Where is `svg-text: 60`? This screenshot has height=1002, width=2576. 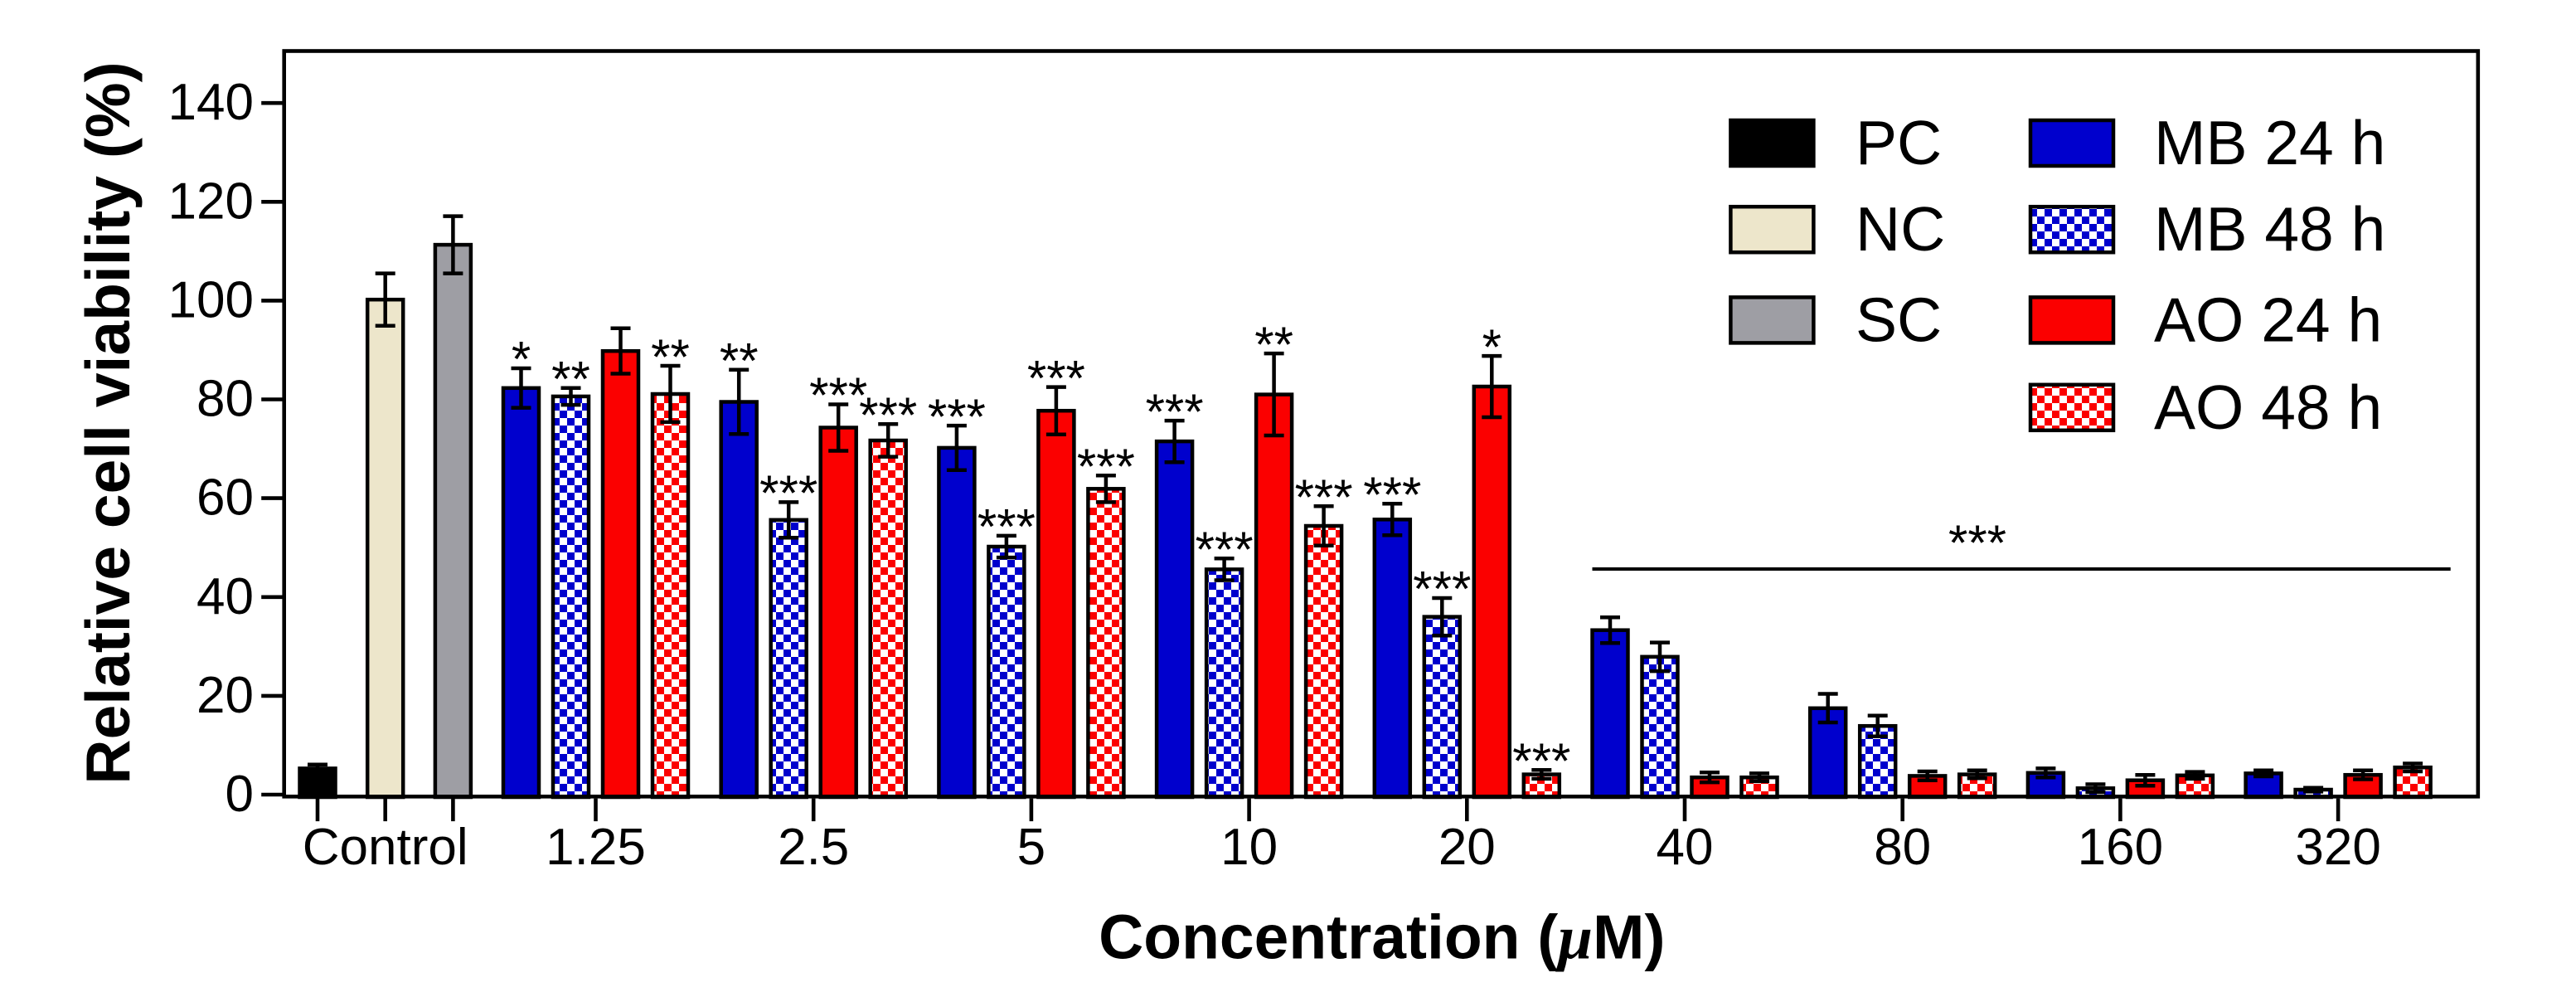
svg-text: 60 is located at coordinates (225, 498).